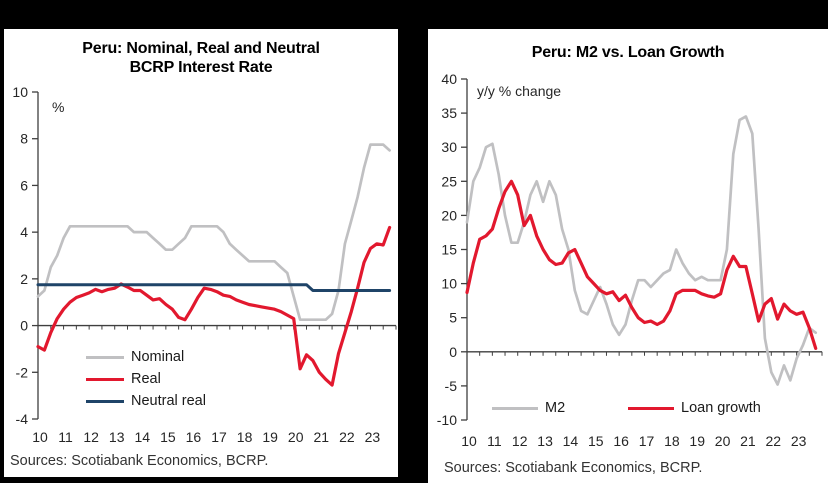 Image resolution: width=828 pixels, height=483 pixels. What do you see at coordinates (449, 215) in the screenshot?
I see `y-tick-label: 20` at bounding box center [449, 215].